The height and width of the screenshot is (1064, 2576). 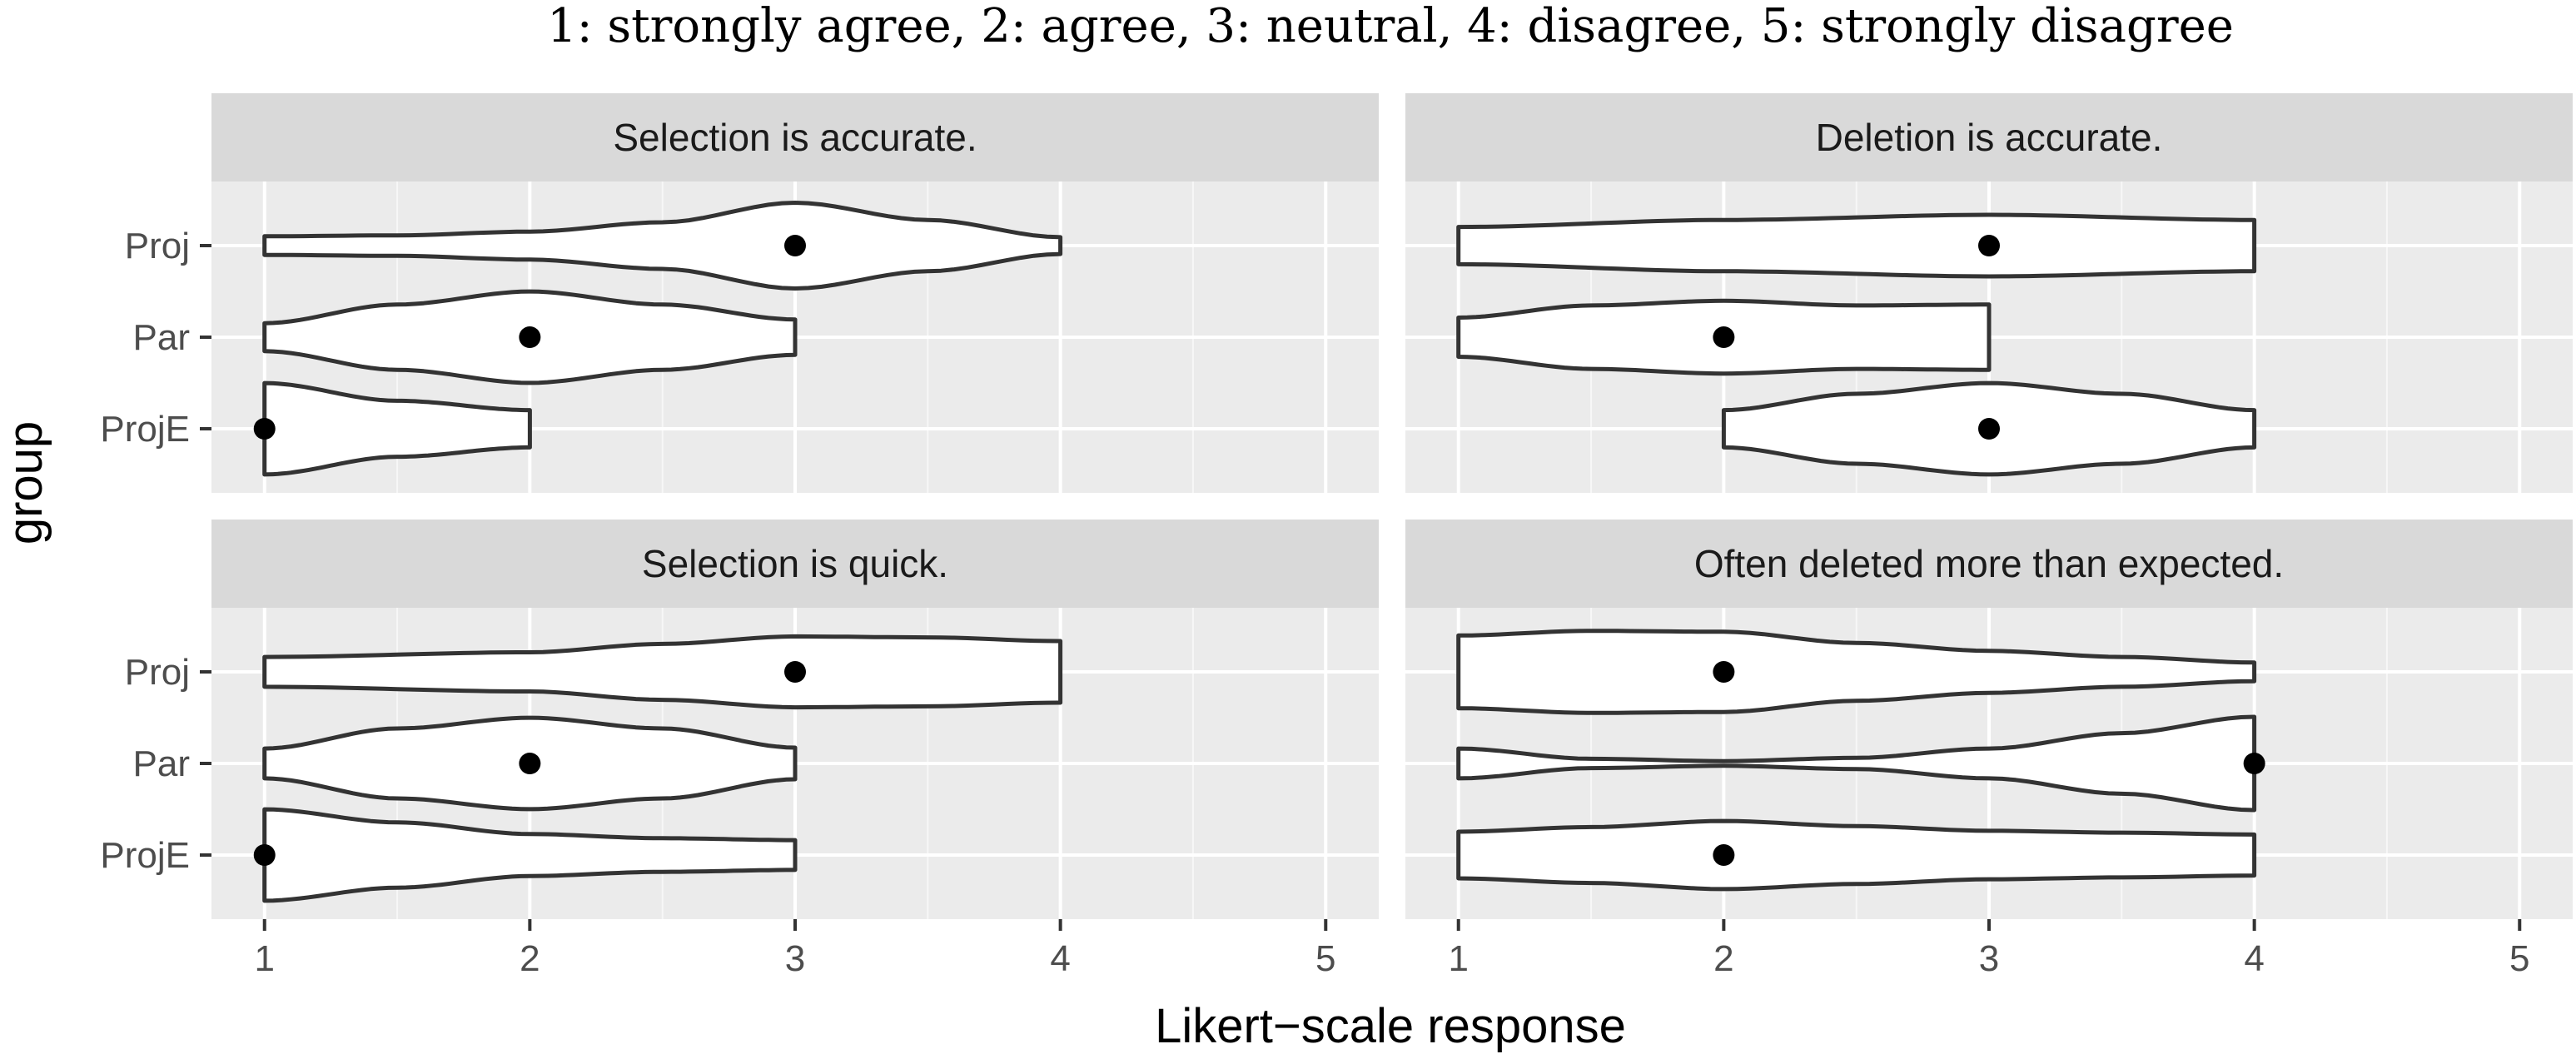 I want to click on facet-strip-label: Often deleted more than expected., so click(x=1989, y=563).